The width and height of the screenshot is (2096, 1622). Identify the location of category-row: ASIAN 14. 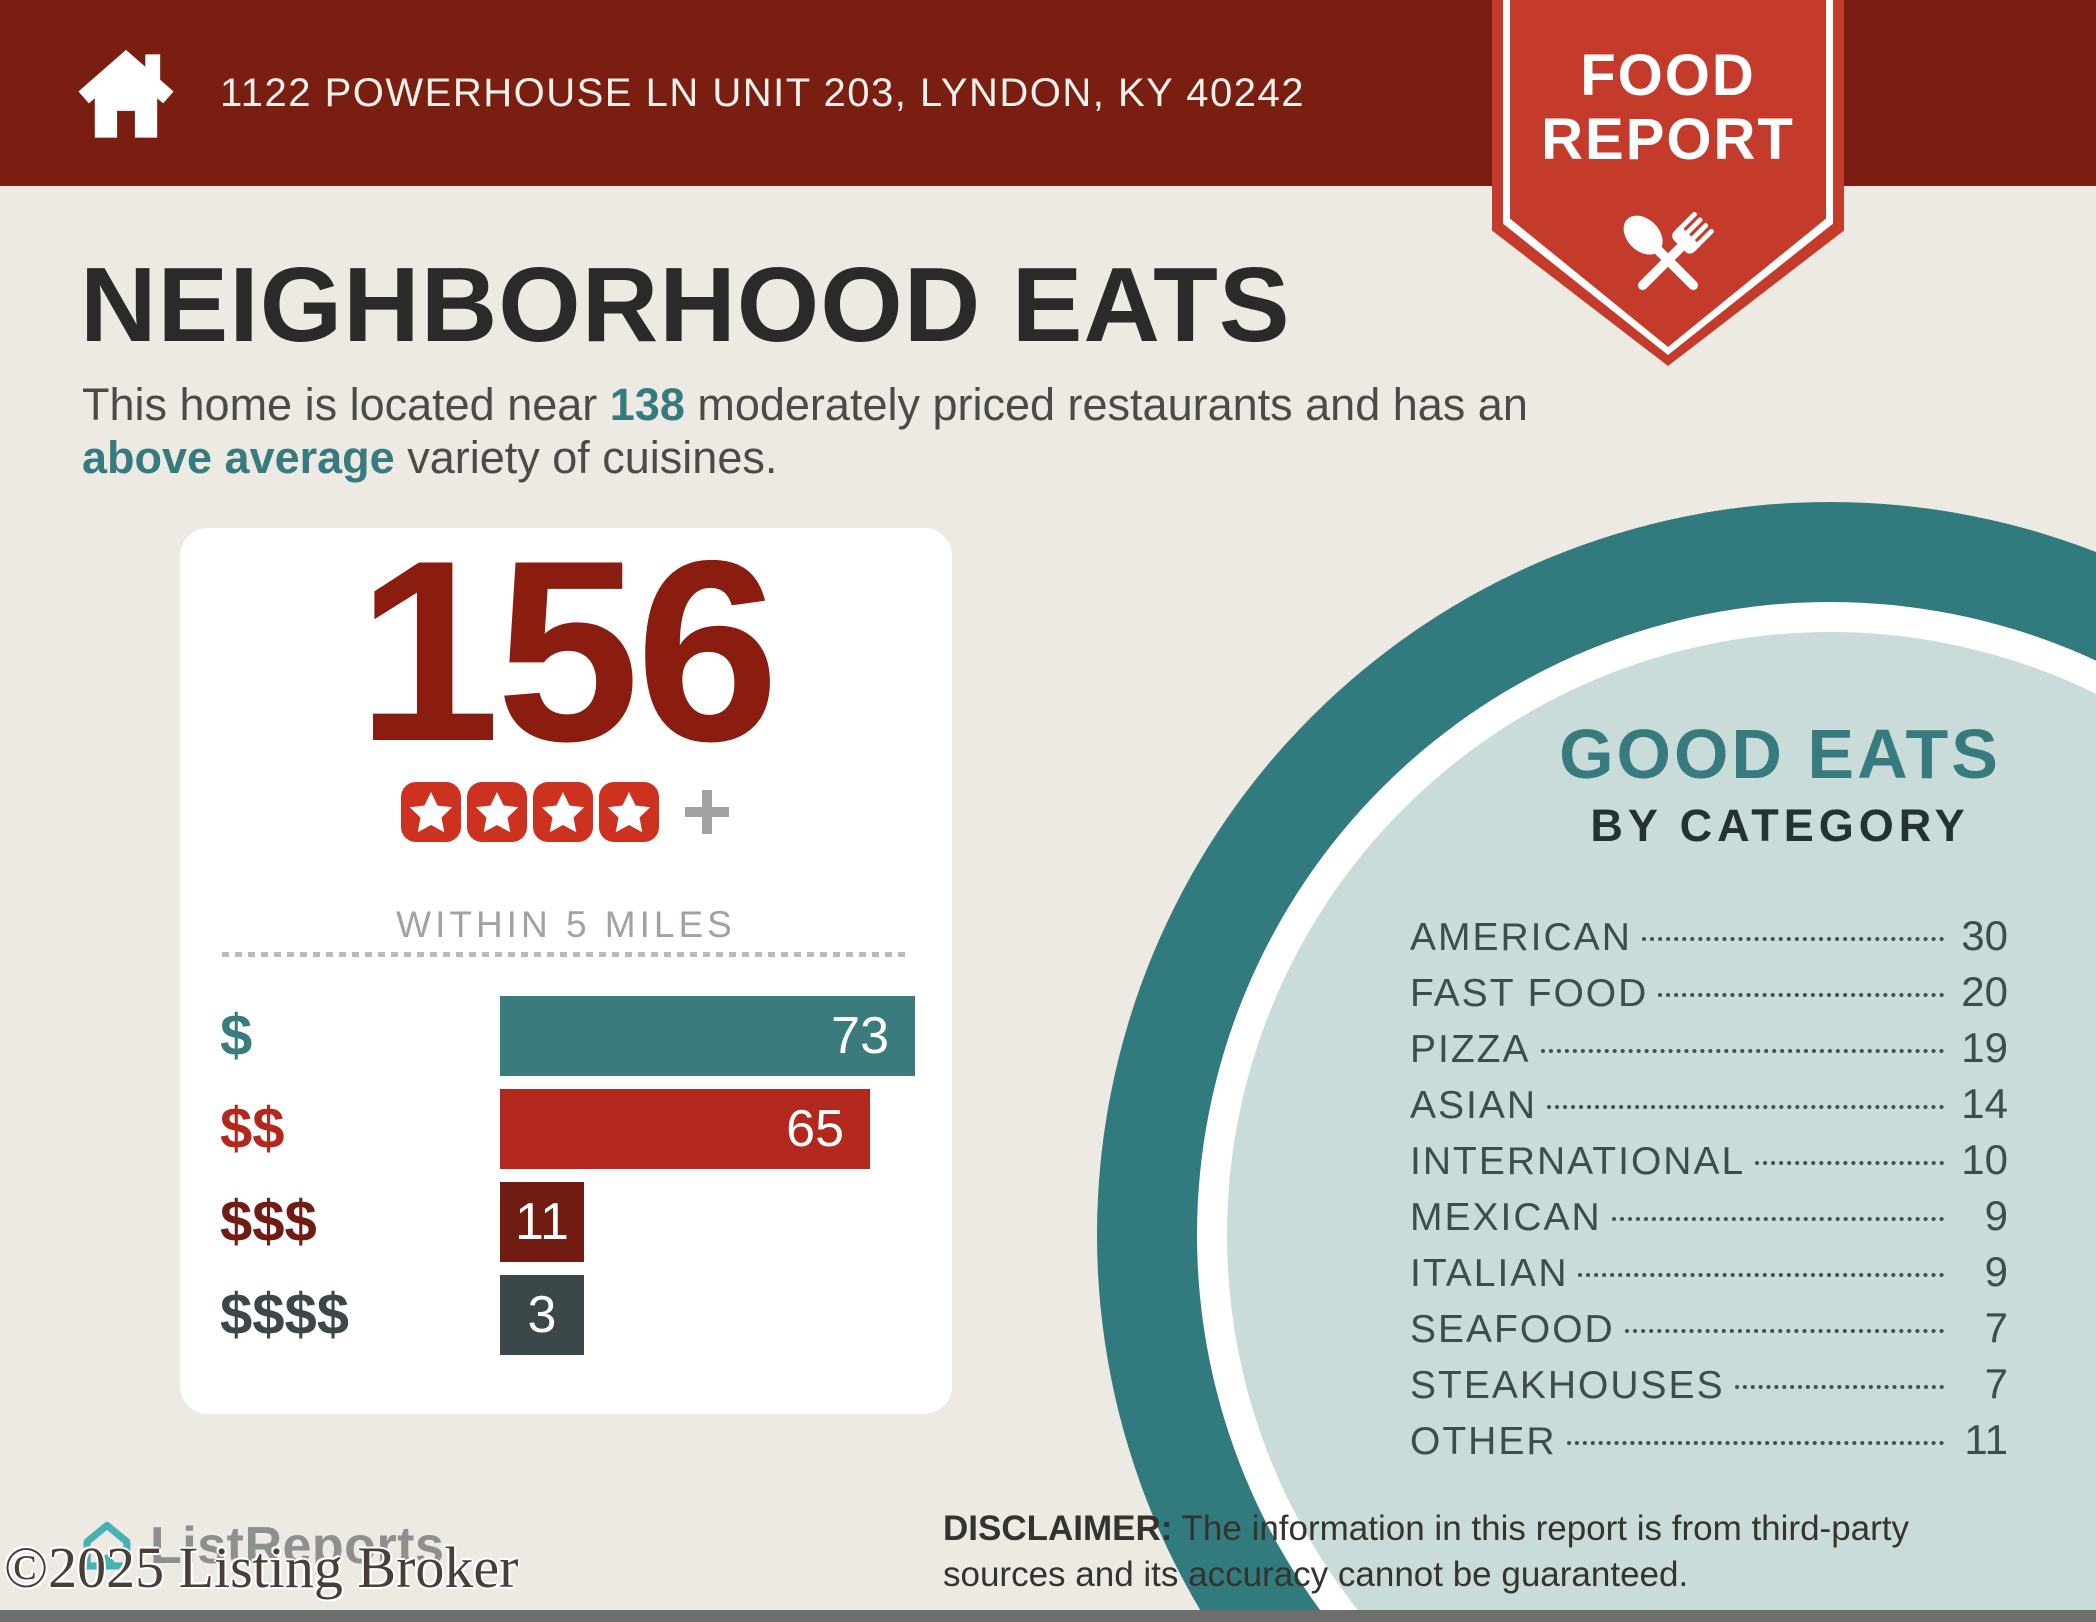
(1709, 1108).